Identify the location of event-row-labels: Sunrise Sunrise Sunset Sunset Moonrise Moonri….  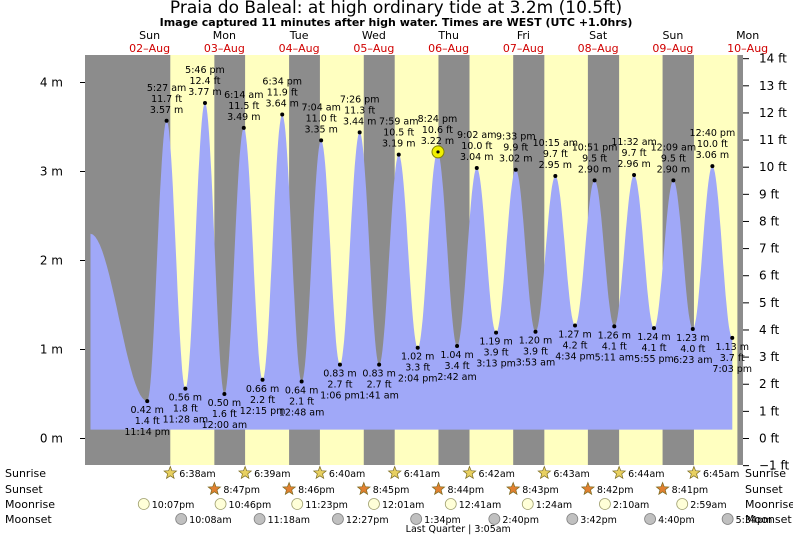
(399, 496).